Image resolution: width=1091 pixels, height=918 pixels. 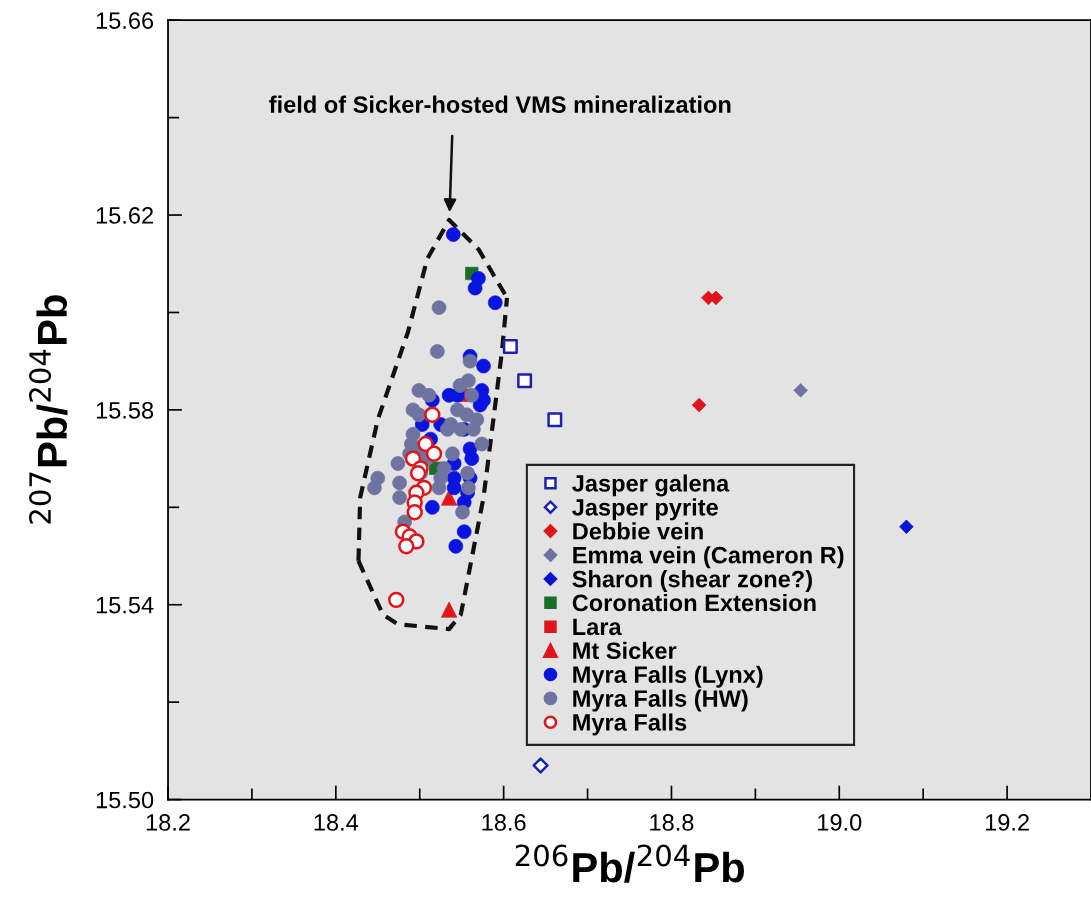 What do you see at coordinates (625, 650) in the screenshot?
I see `legend-label: Mt Sicker` at bounding box center [625, 650].